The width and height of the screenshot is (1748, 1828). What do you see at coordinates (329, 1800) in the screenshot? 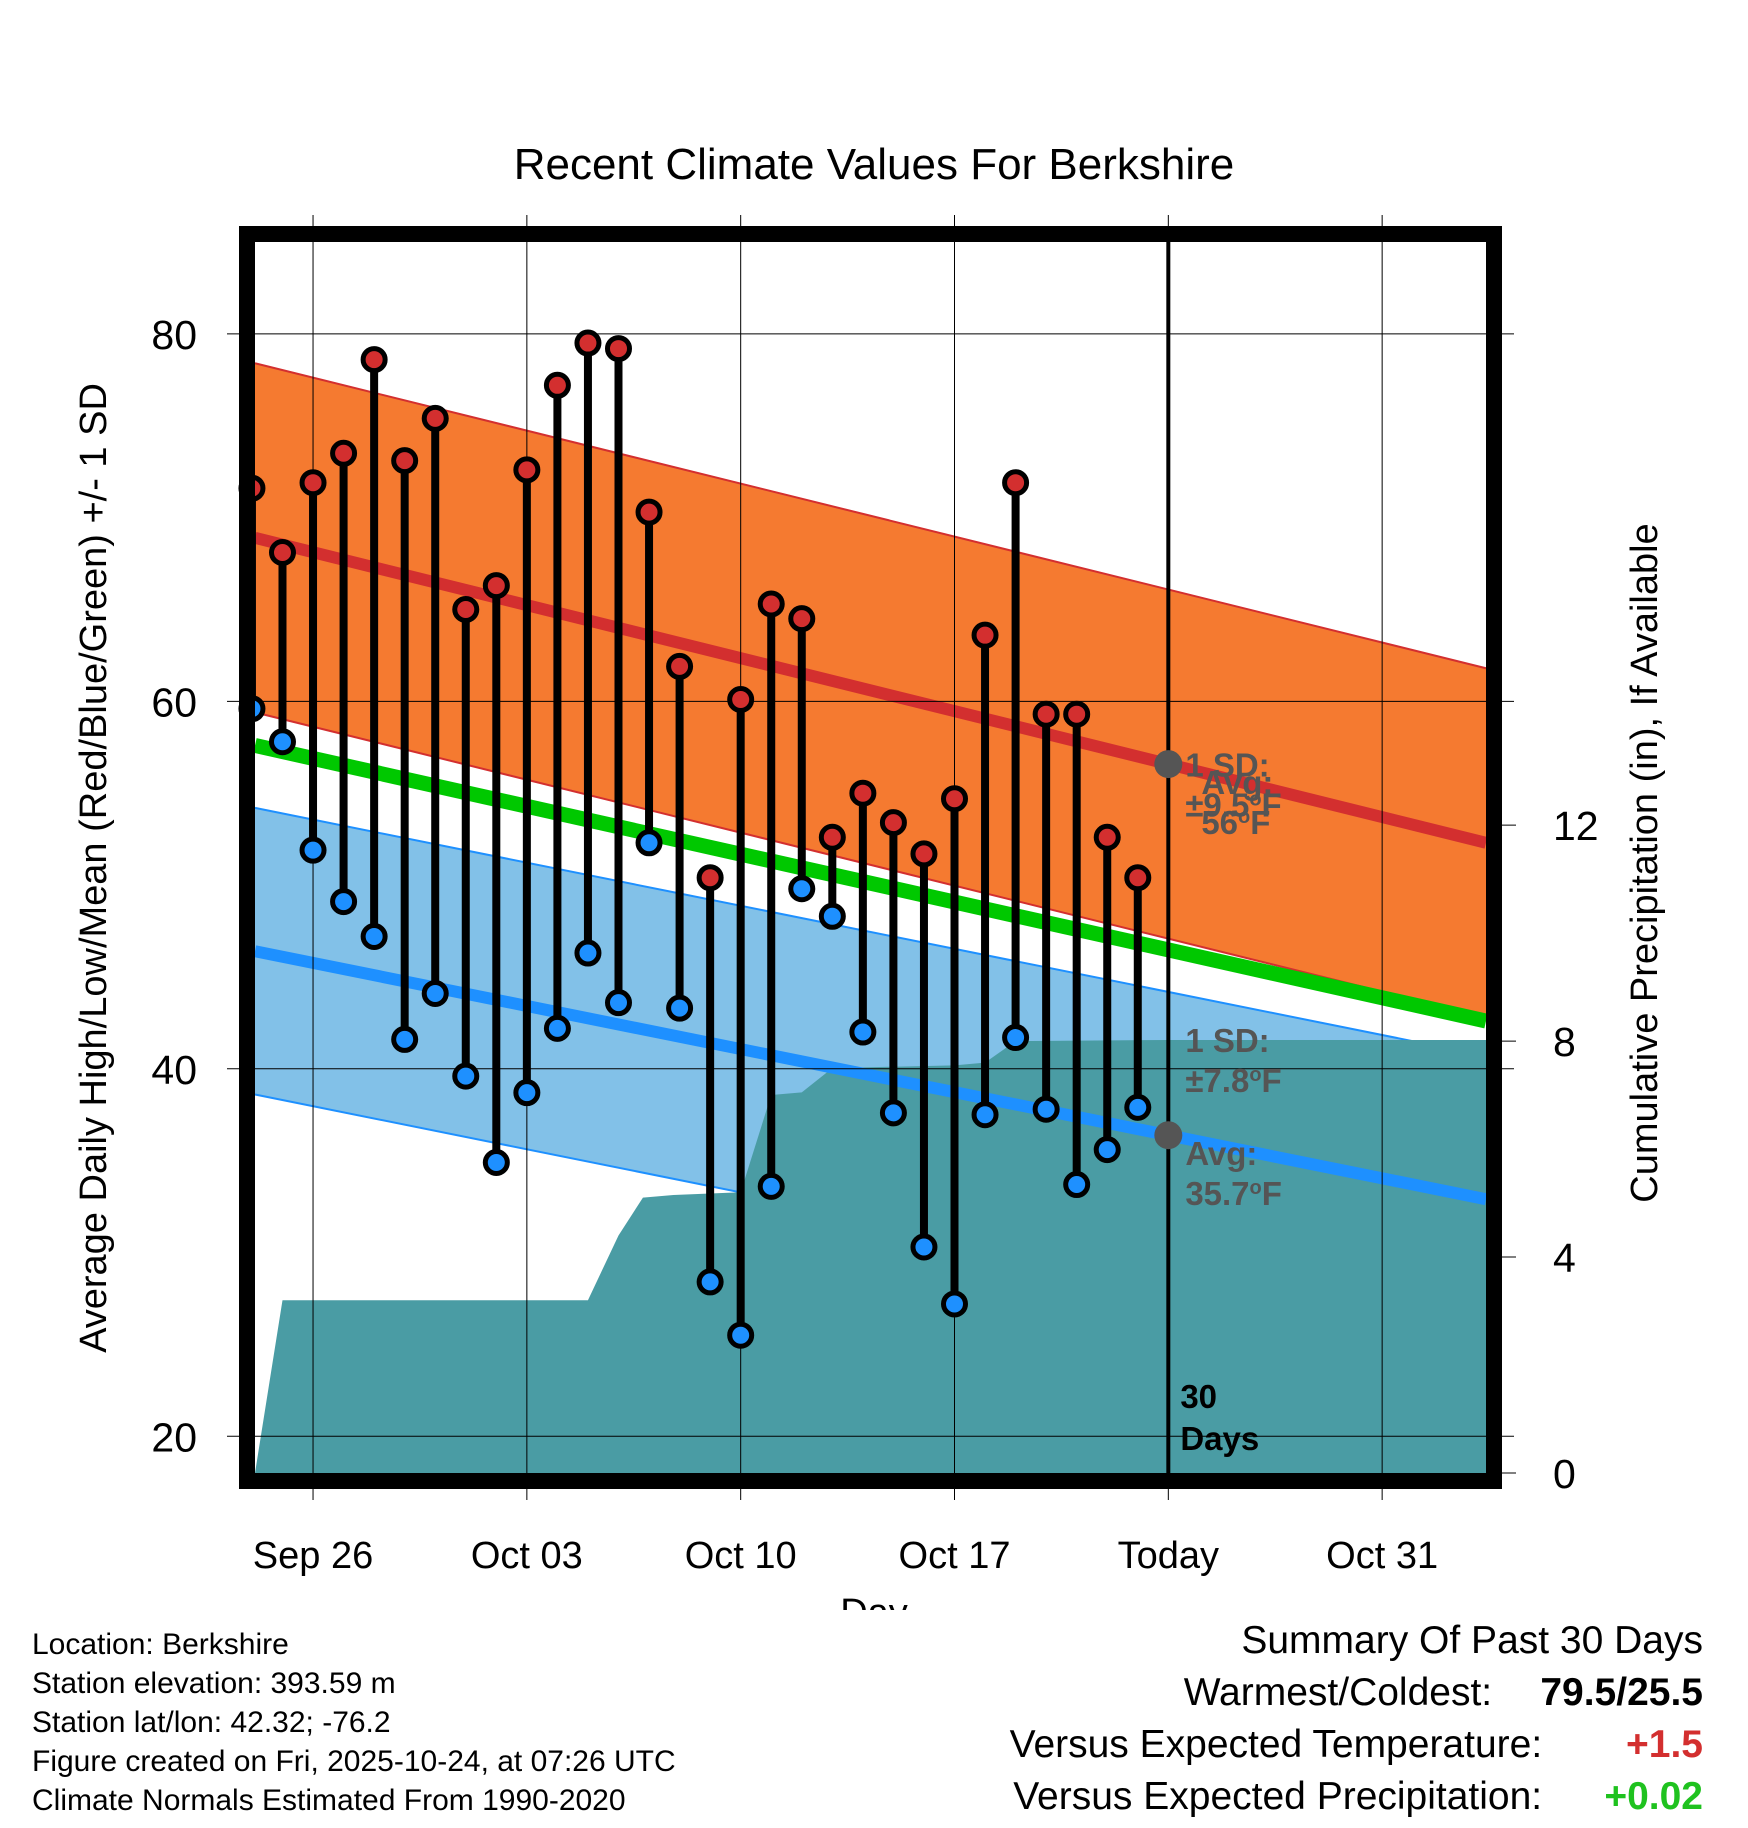
I see `normals-text: Climate Normals Estimated From 1990-2020` at bounding box center [329, 1800].